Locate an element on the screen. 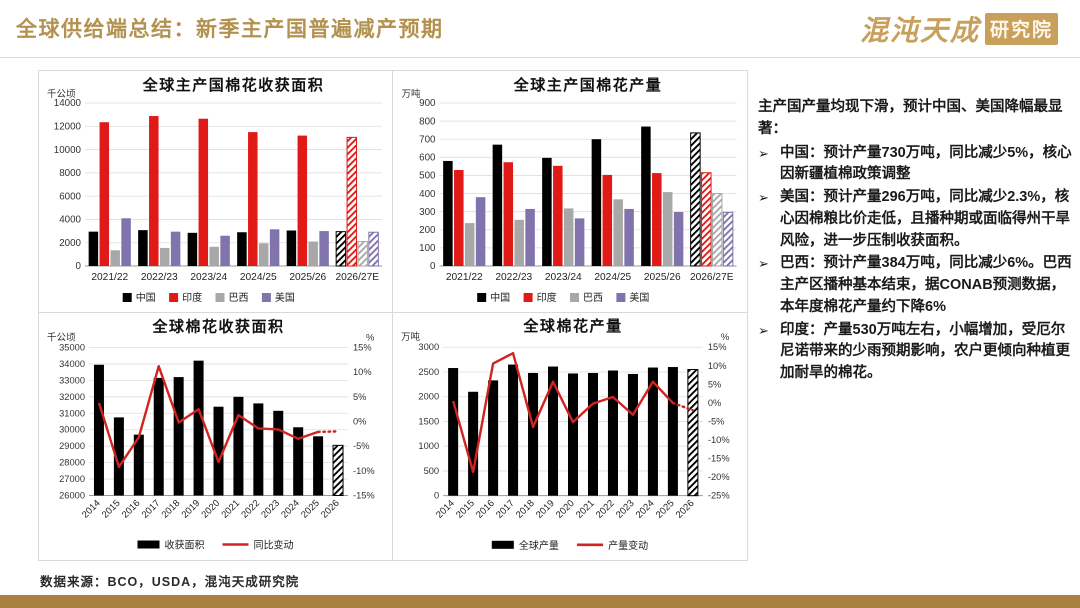 The height and width of the screenshot is (608, 1080). svg-text: 全球棉花产量 is located at coordinates (572, 326).